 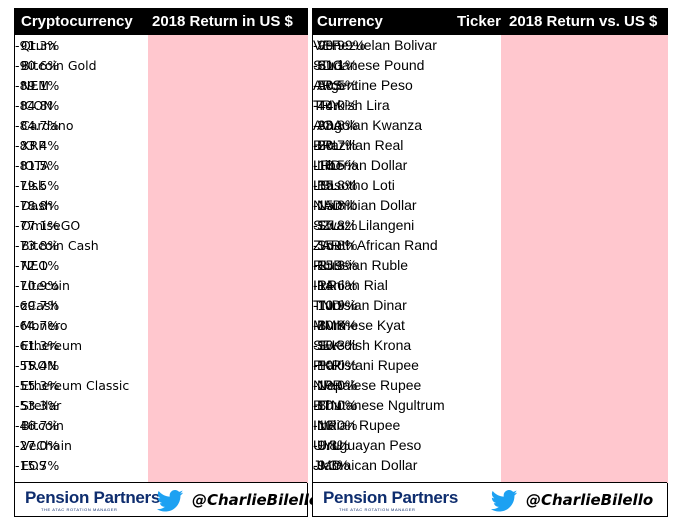 I want to click on currency-cell-ticker: VEF, so click(x=327, y=45).